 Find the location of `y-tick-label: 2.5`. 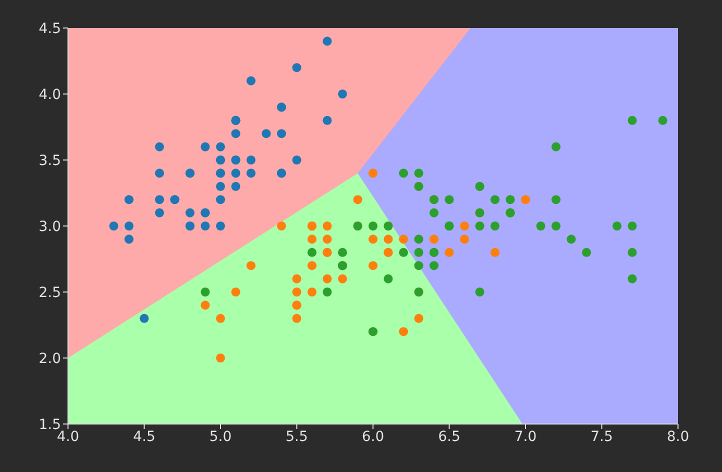

y-tick-label: 2.5 is located at coordinates (49, 292).